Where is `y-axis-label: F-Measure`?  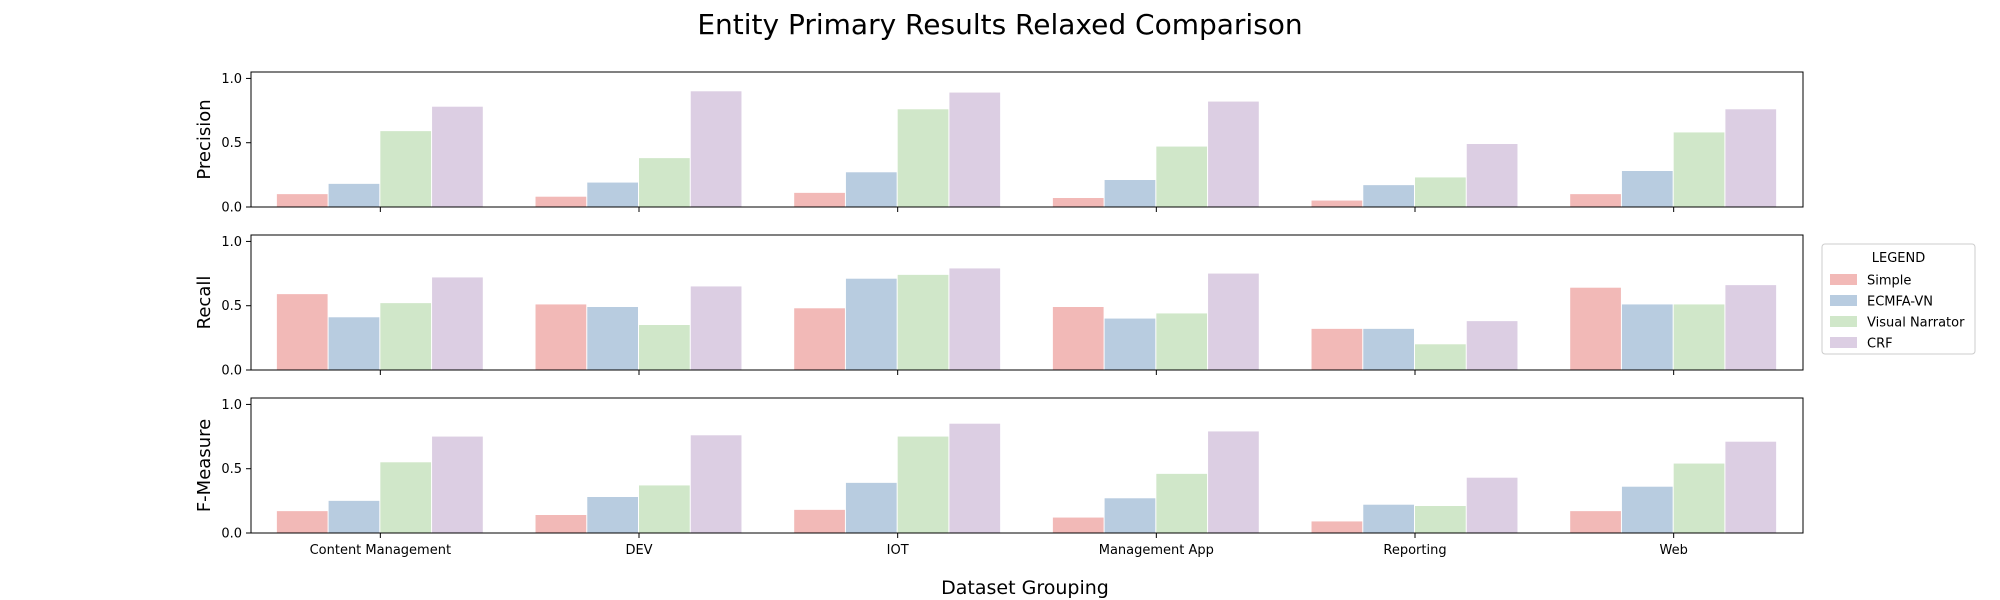
y-axis-label: F-Measure is located at coordinates (204, 465).